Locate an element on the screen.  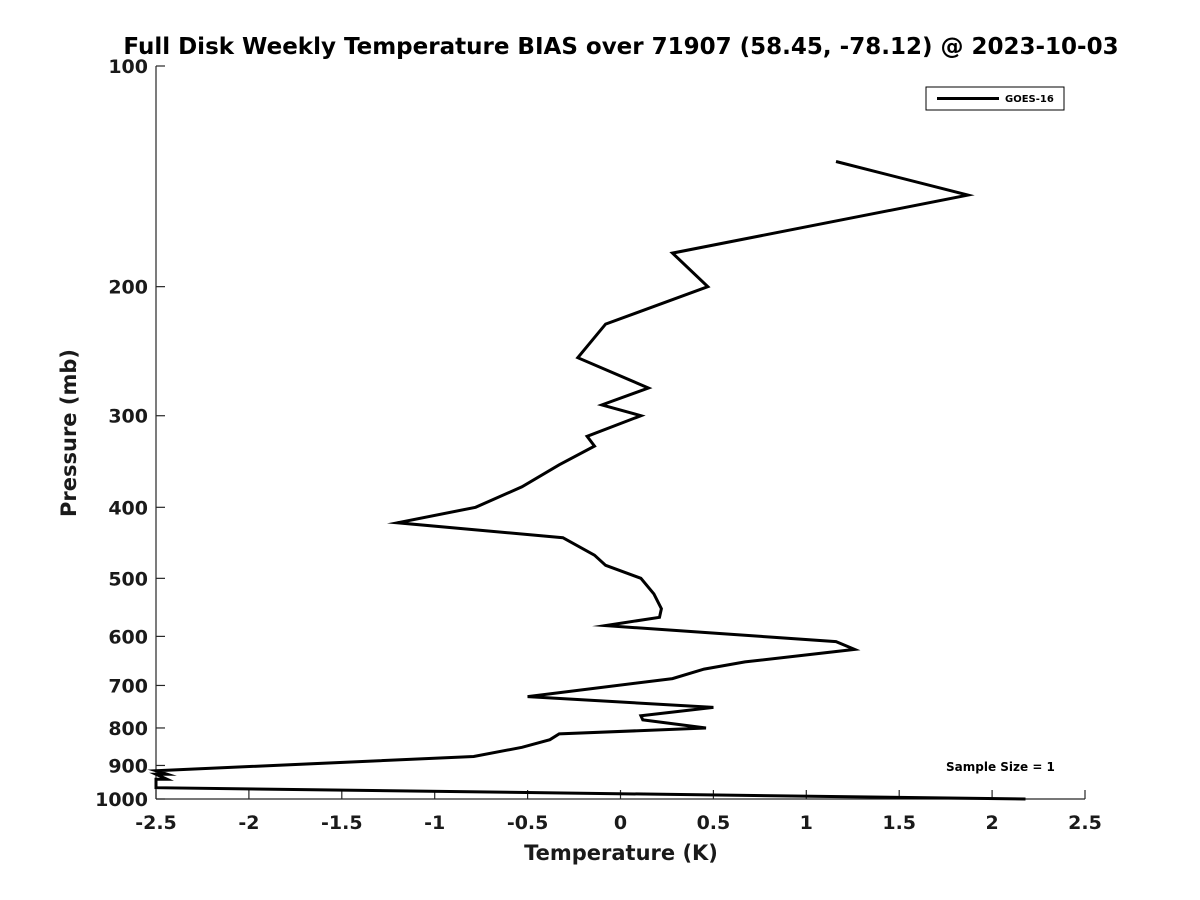
y-tick-label: 900 is located at coordinates (128, 766).